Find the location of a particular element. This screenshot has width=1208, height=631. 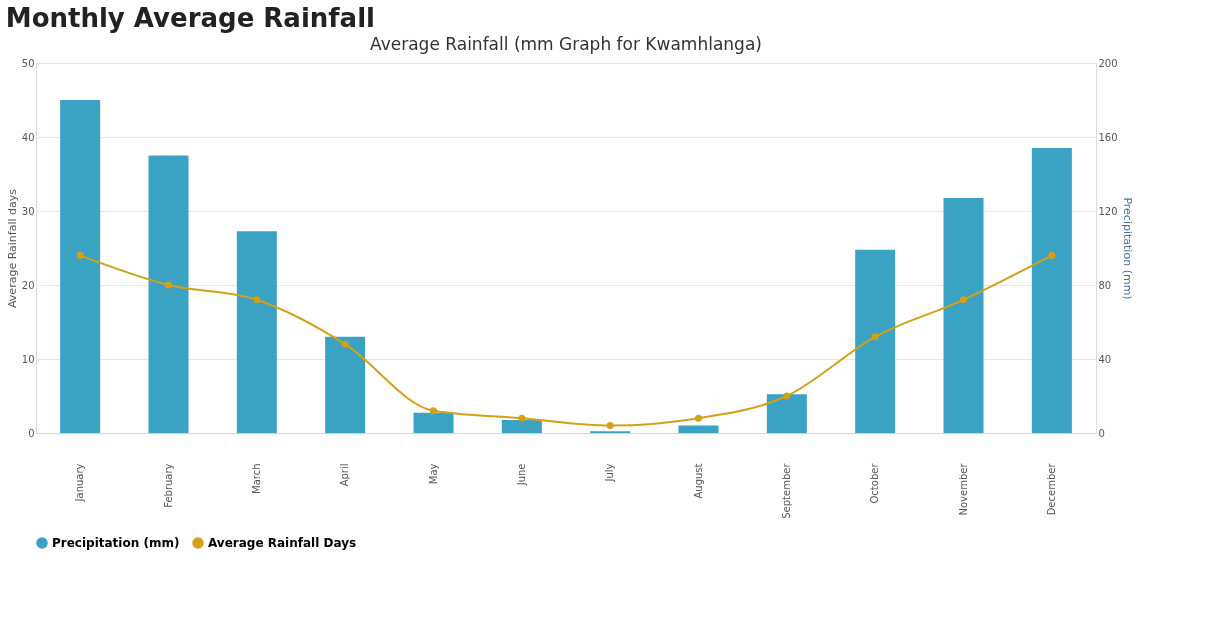

chart-subtitle: Average Rainfall (mm Graph for Kwamhlanga) is located at coordinates (566, 44).